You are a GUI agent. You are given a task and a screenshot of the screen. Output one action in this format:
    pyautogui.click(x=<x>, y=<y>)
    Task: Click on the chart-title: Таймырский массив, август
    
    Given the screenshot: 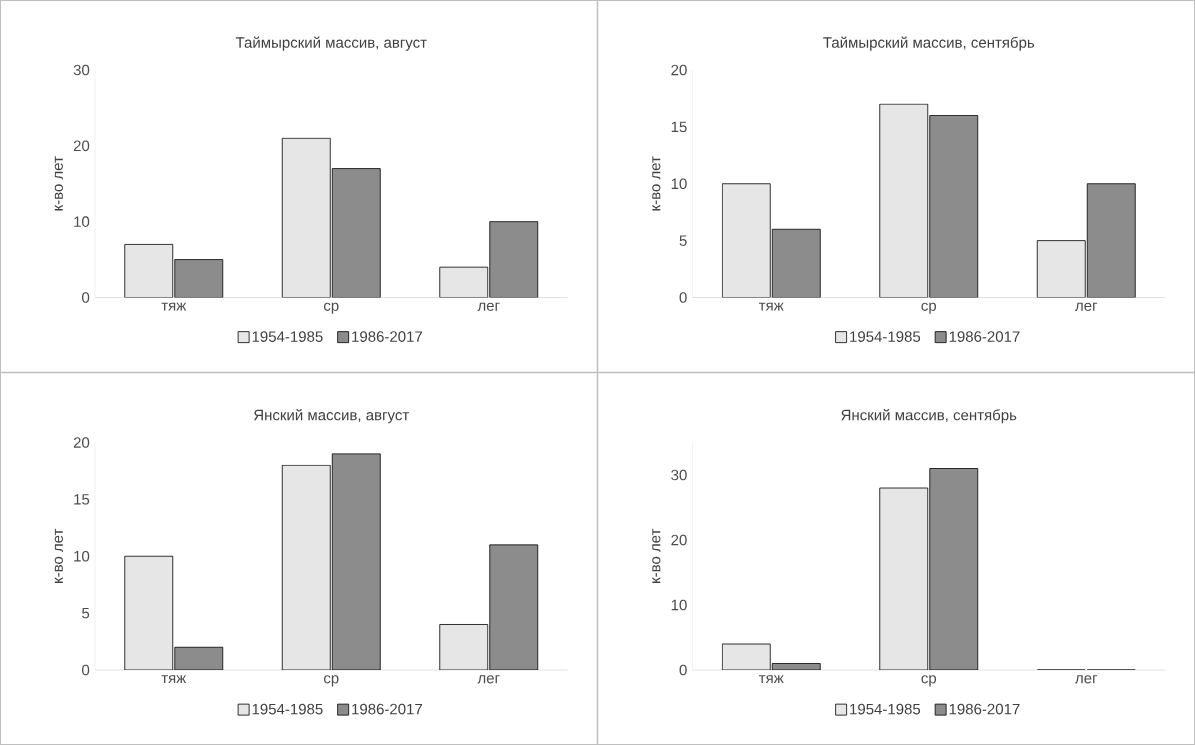 What is the action you would take?
    pyautogui.click(x=331, y=43)
    